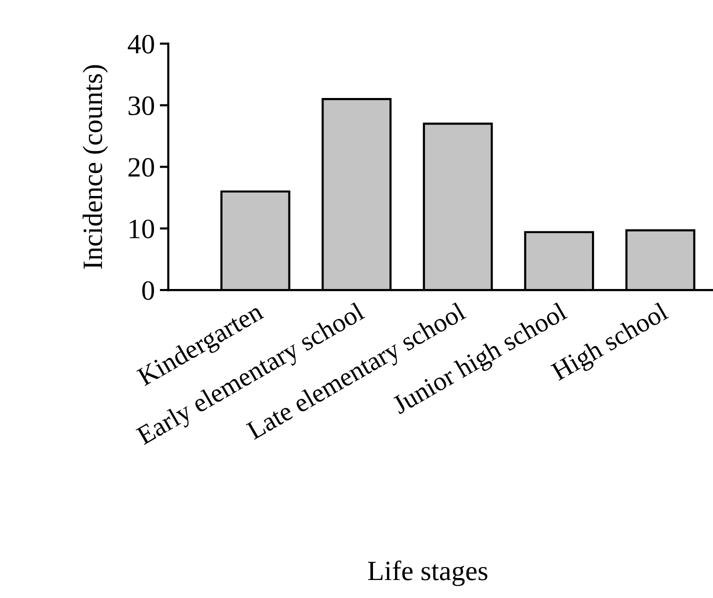  What do you see at coordinates (142, 229) in the screenshot?
I see `y-tick-label: 10` at bounding box center [142, 229].